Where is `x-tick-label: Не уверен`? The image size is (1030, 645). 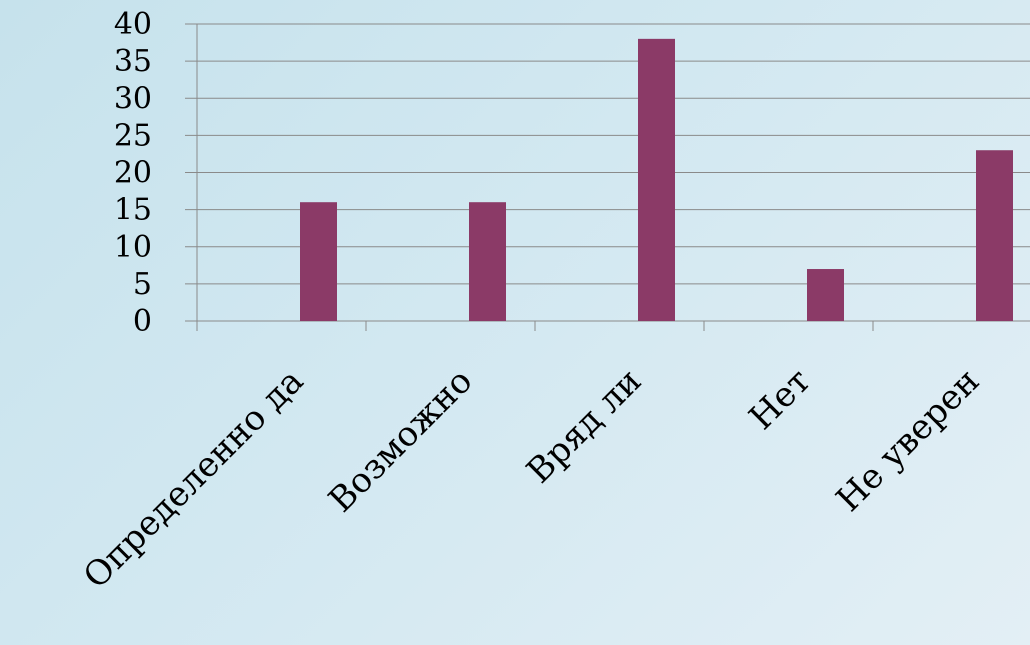
x-tick-label: Не уверен is located at coordinates (908, 440).